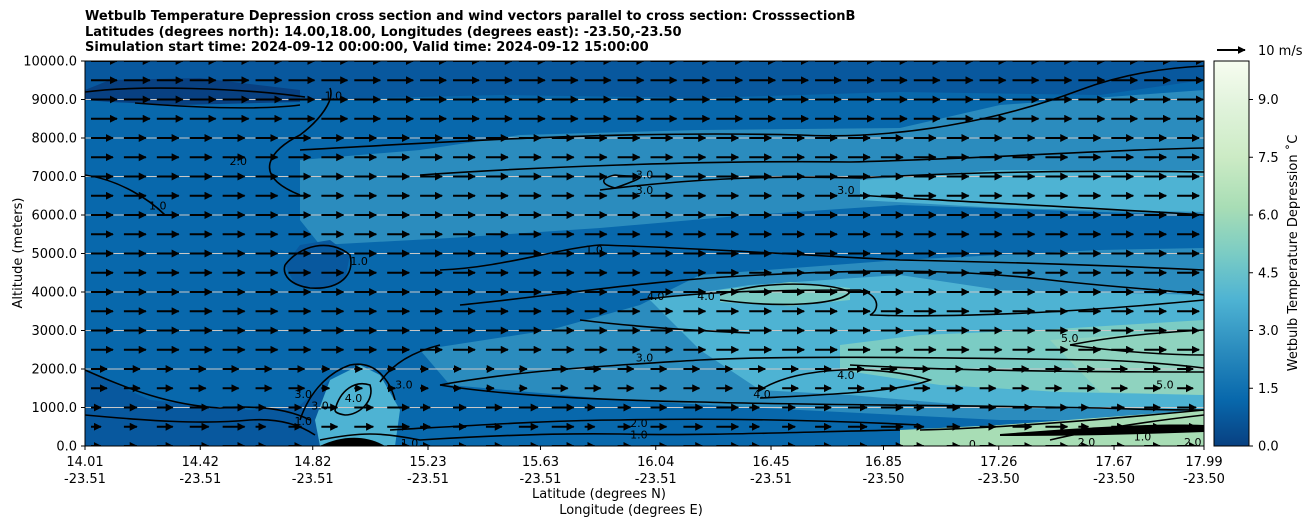 The height and width of the screenshot is (526, 1312). I want to click on contour-line-4-plume, so click(353, 399).